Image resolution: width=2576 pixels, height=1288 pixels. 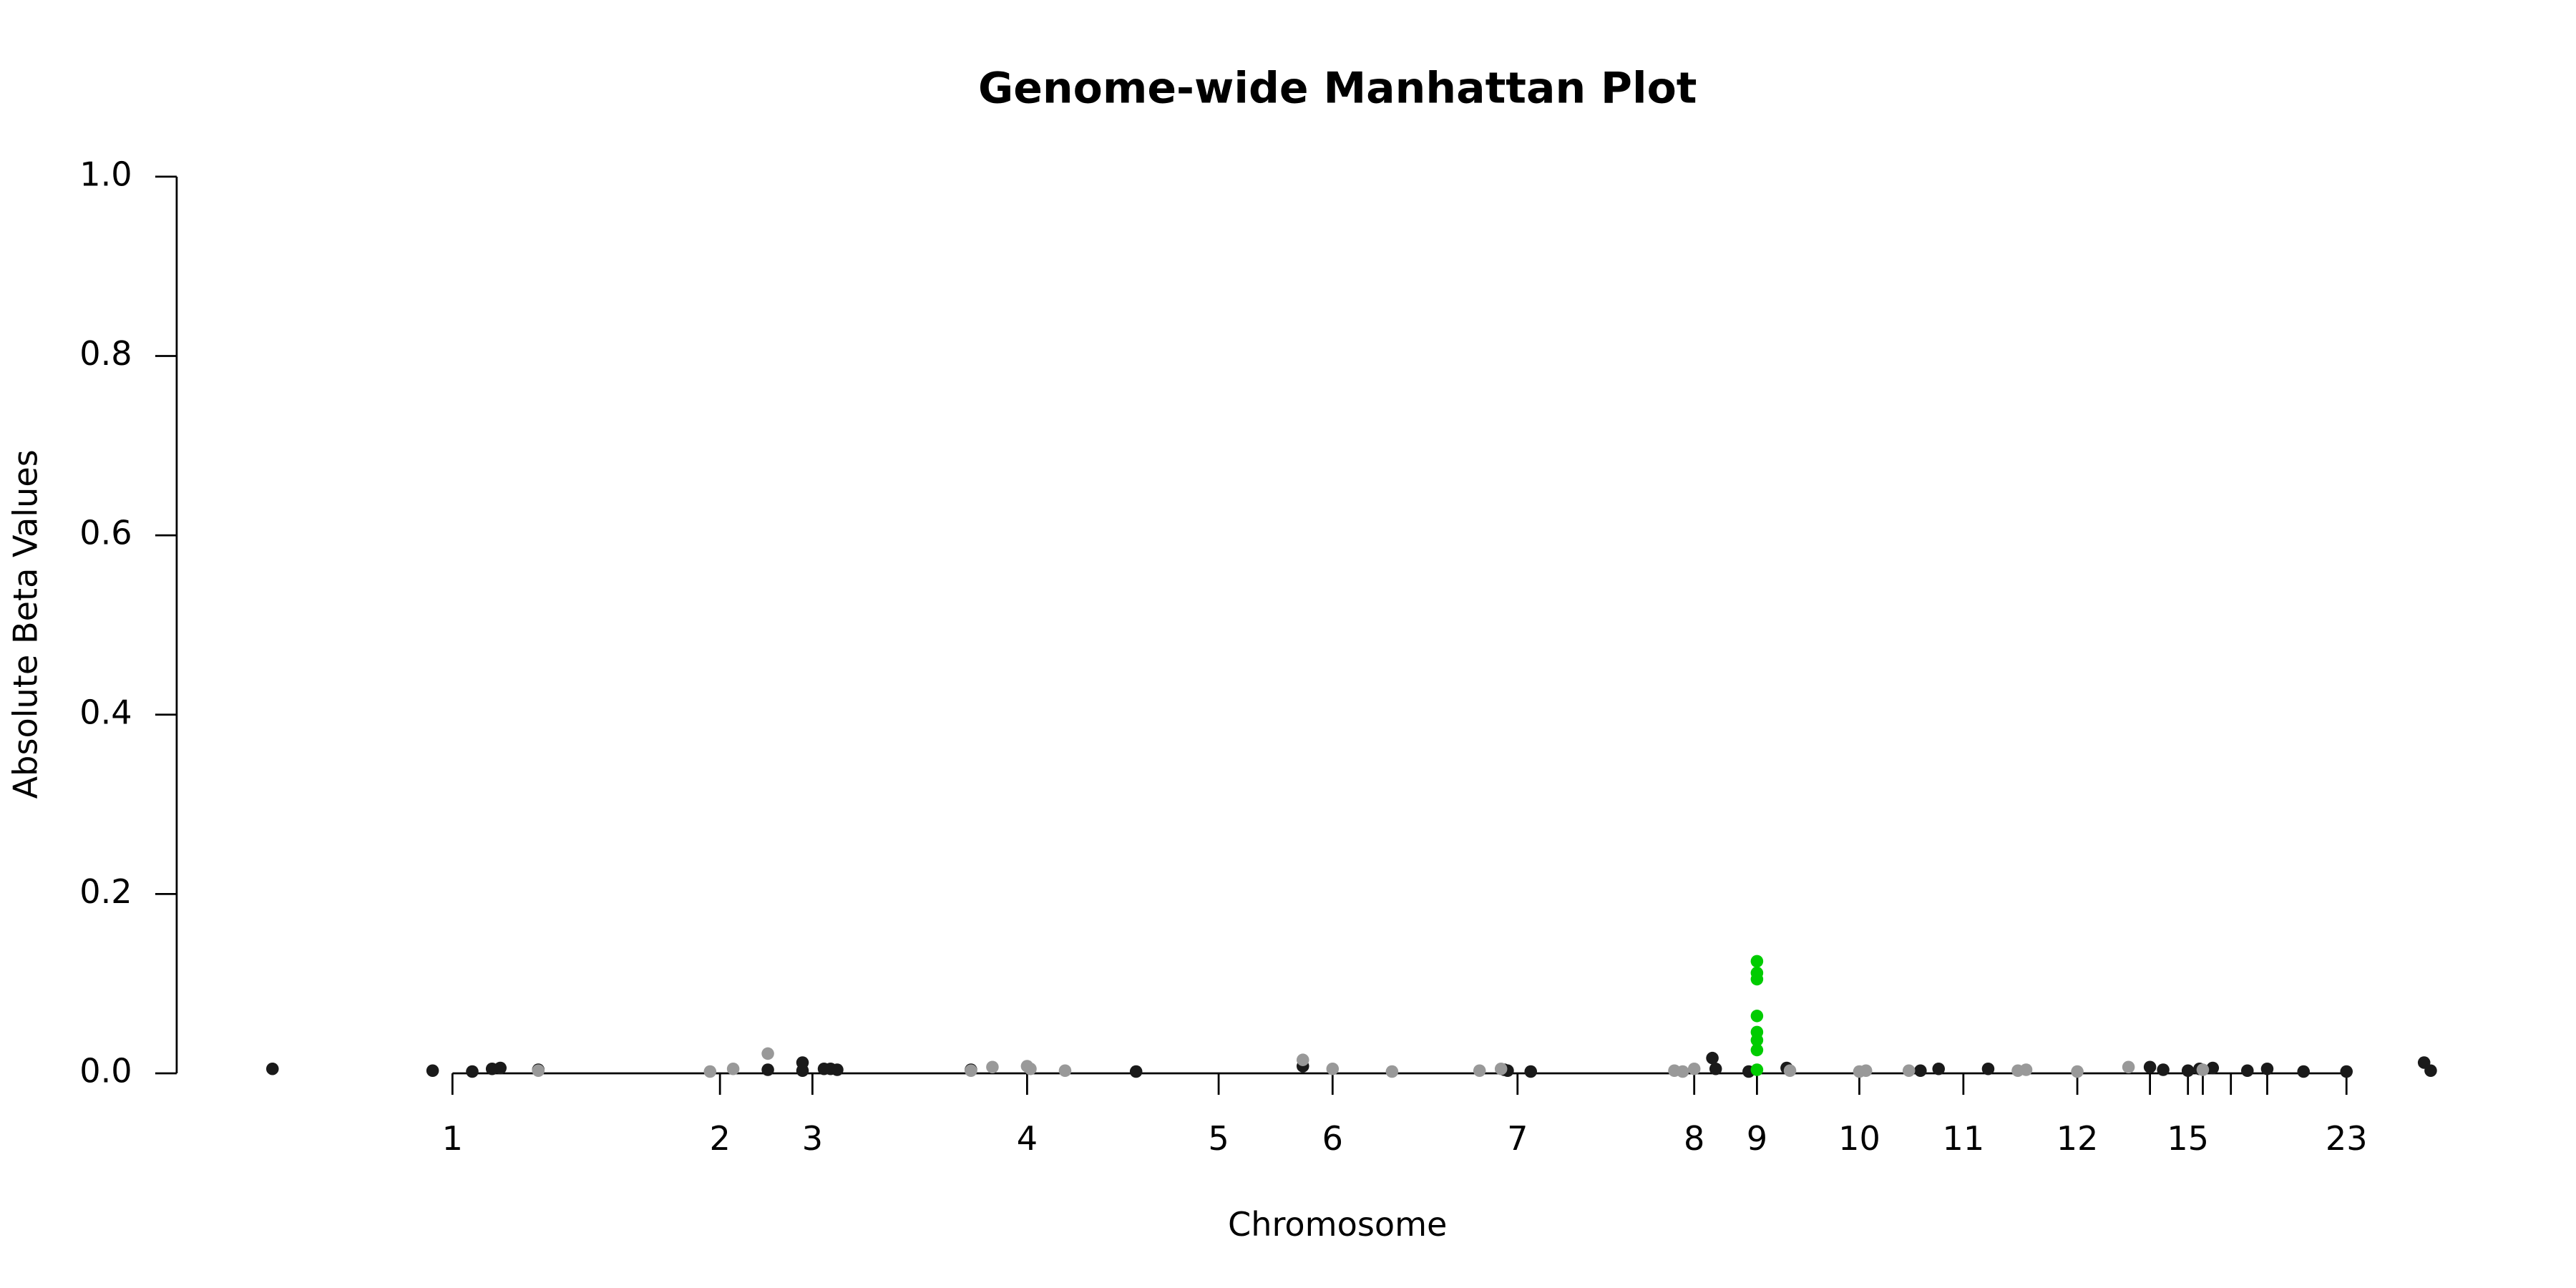 I want to click on x-tick-label: 12, so click(x=2078, y=1138).